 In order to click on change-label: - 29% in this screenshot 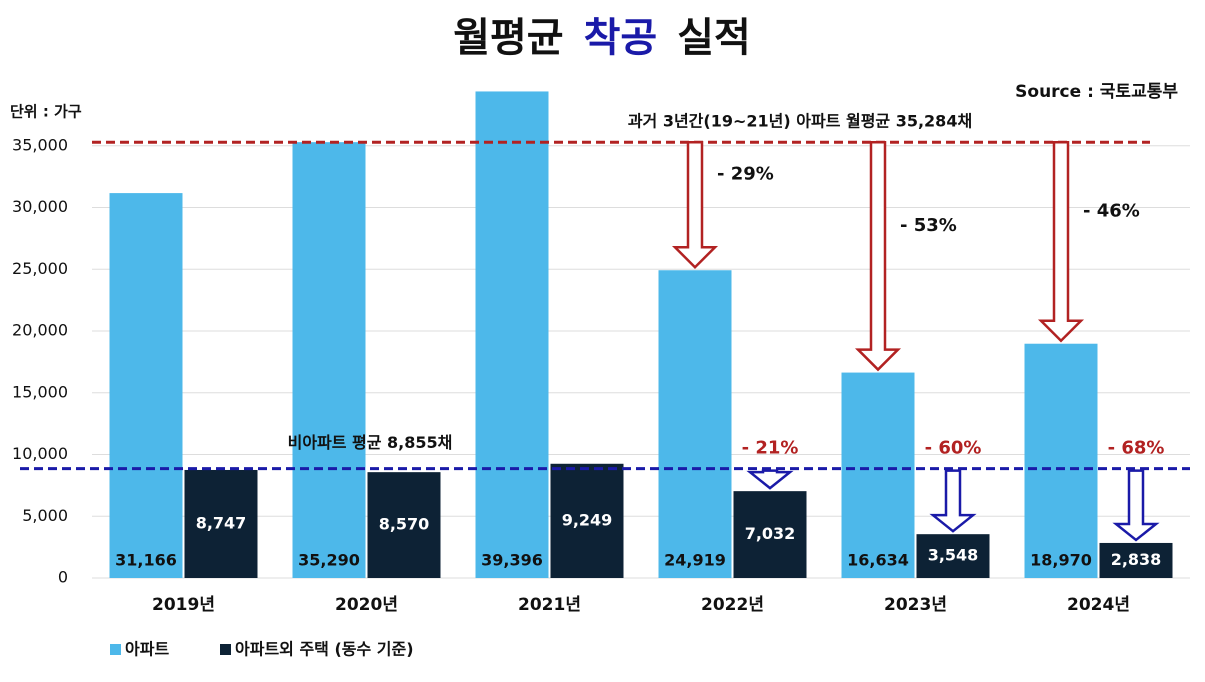, I will do `click(745, 174)`.